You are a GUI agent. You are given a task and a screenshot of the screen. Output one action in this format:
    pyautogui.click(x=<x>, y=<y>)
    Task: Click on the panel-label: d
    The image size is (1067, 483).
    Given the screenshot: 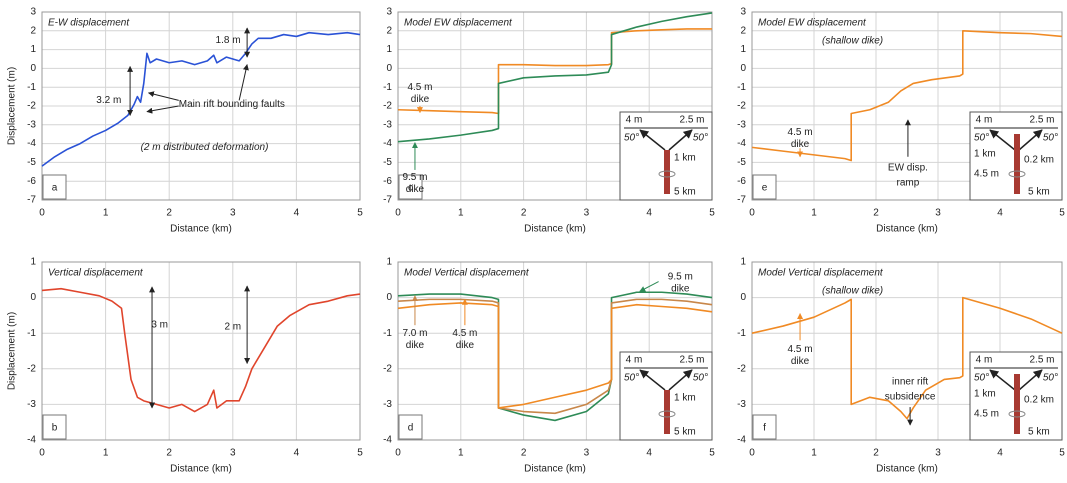 What is the action you would take?
    pyautogui.click(x=411, y=428)
    